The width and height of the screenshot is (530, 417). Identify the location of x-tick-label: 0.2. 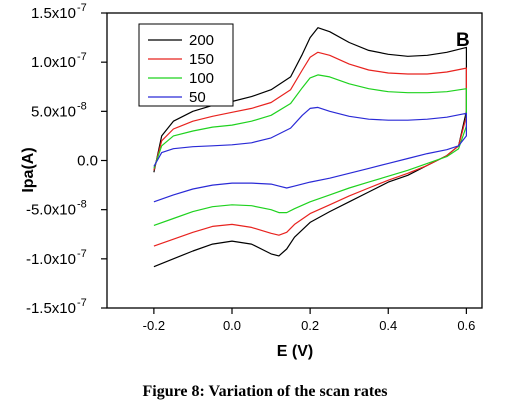
(310, 325).